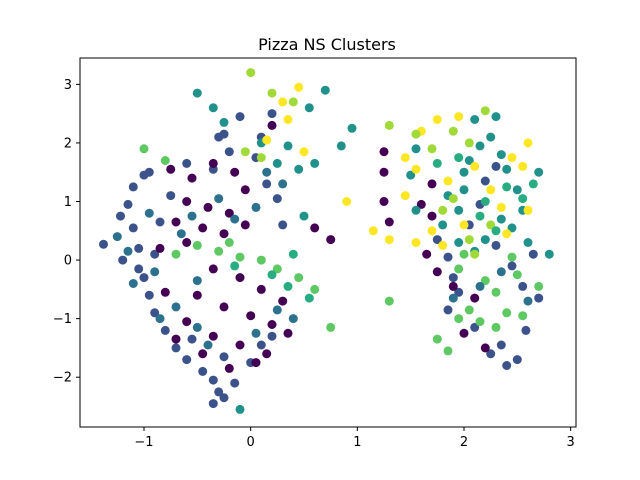 The image size is (640, 480). Describe the element at coordinates (68, 143) in the screenshot. I see `y-tick-label: 2` at that location.